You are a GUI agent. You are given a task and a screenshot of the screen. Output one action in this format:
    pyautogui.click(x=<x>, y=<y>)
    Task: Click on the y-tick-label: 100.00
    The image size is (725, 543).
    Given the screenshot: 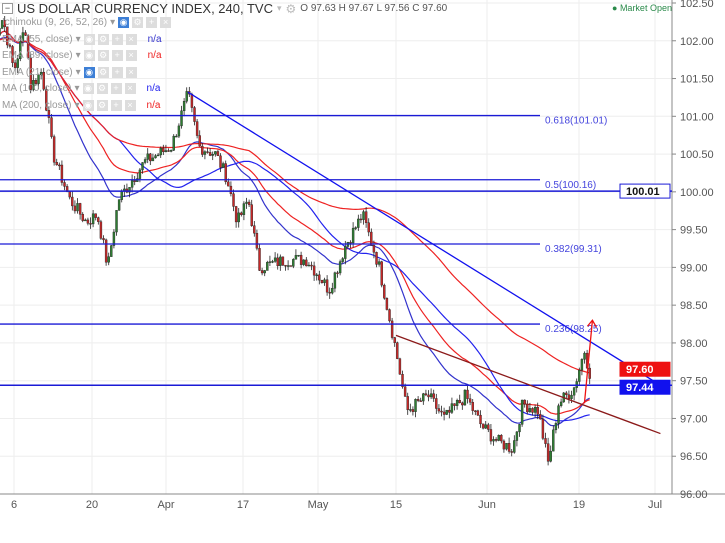 What is the action you would take?
    pyautogui.click(x=697, y=193)
    